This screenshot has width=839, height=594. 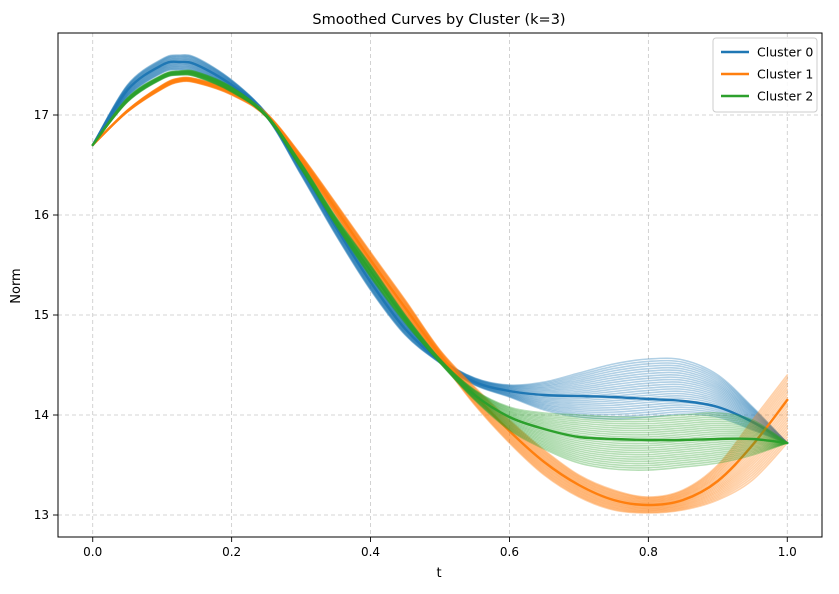 I want to click on legend-box, so click(x=765, y=75).